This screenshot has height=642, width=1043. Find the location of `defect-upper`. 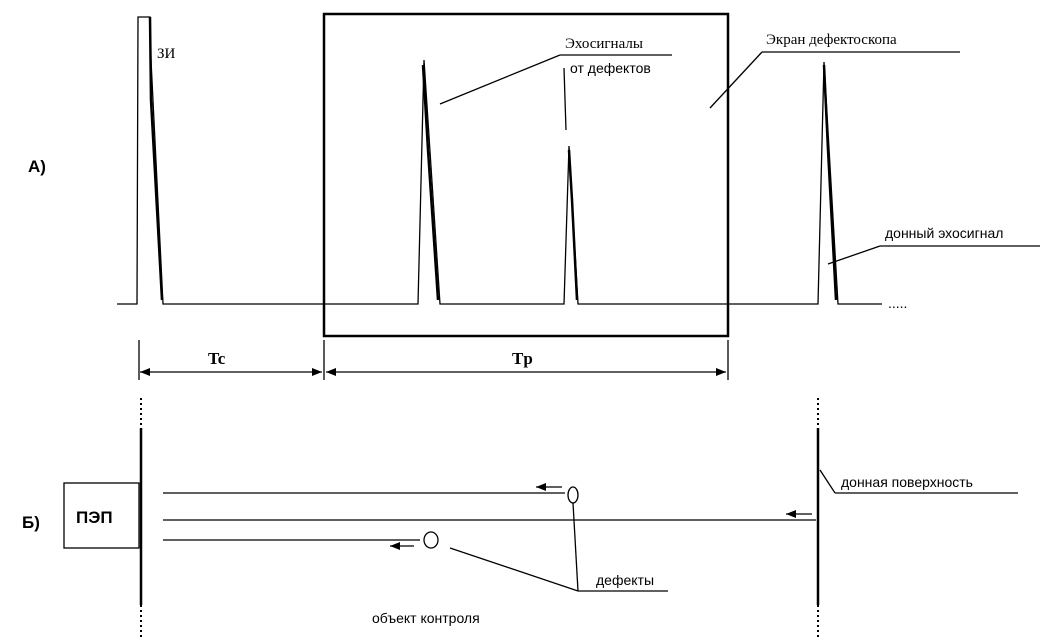

defect-upper is located at coordinates (573, 495).